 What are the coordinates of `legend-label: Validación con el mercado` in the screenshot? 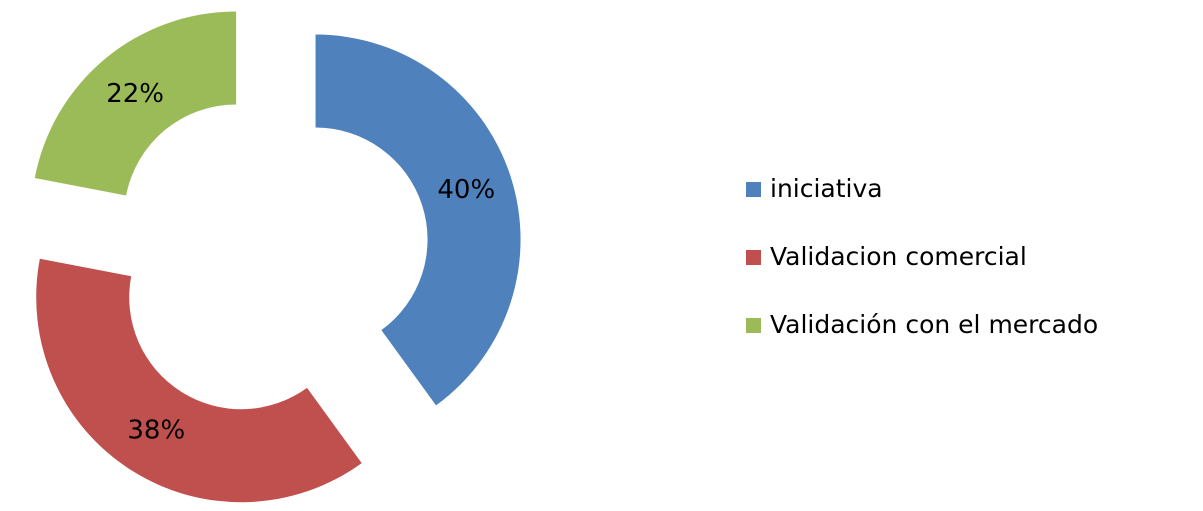 It's located at (934, 324).